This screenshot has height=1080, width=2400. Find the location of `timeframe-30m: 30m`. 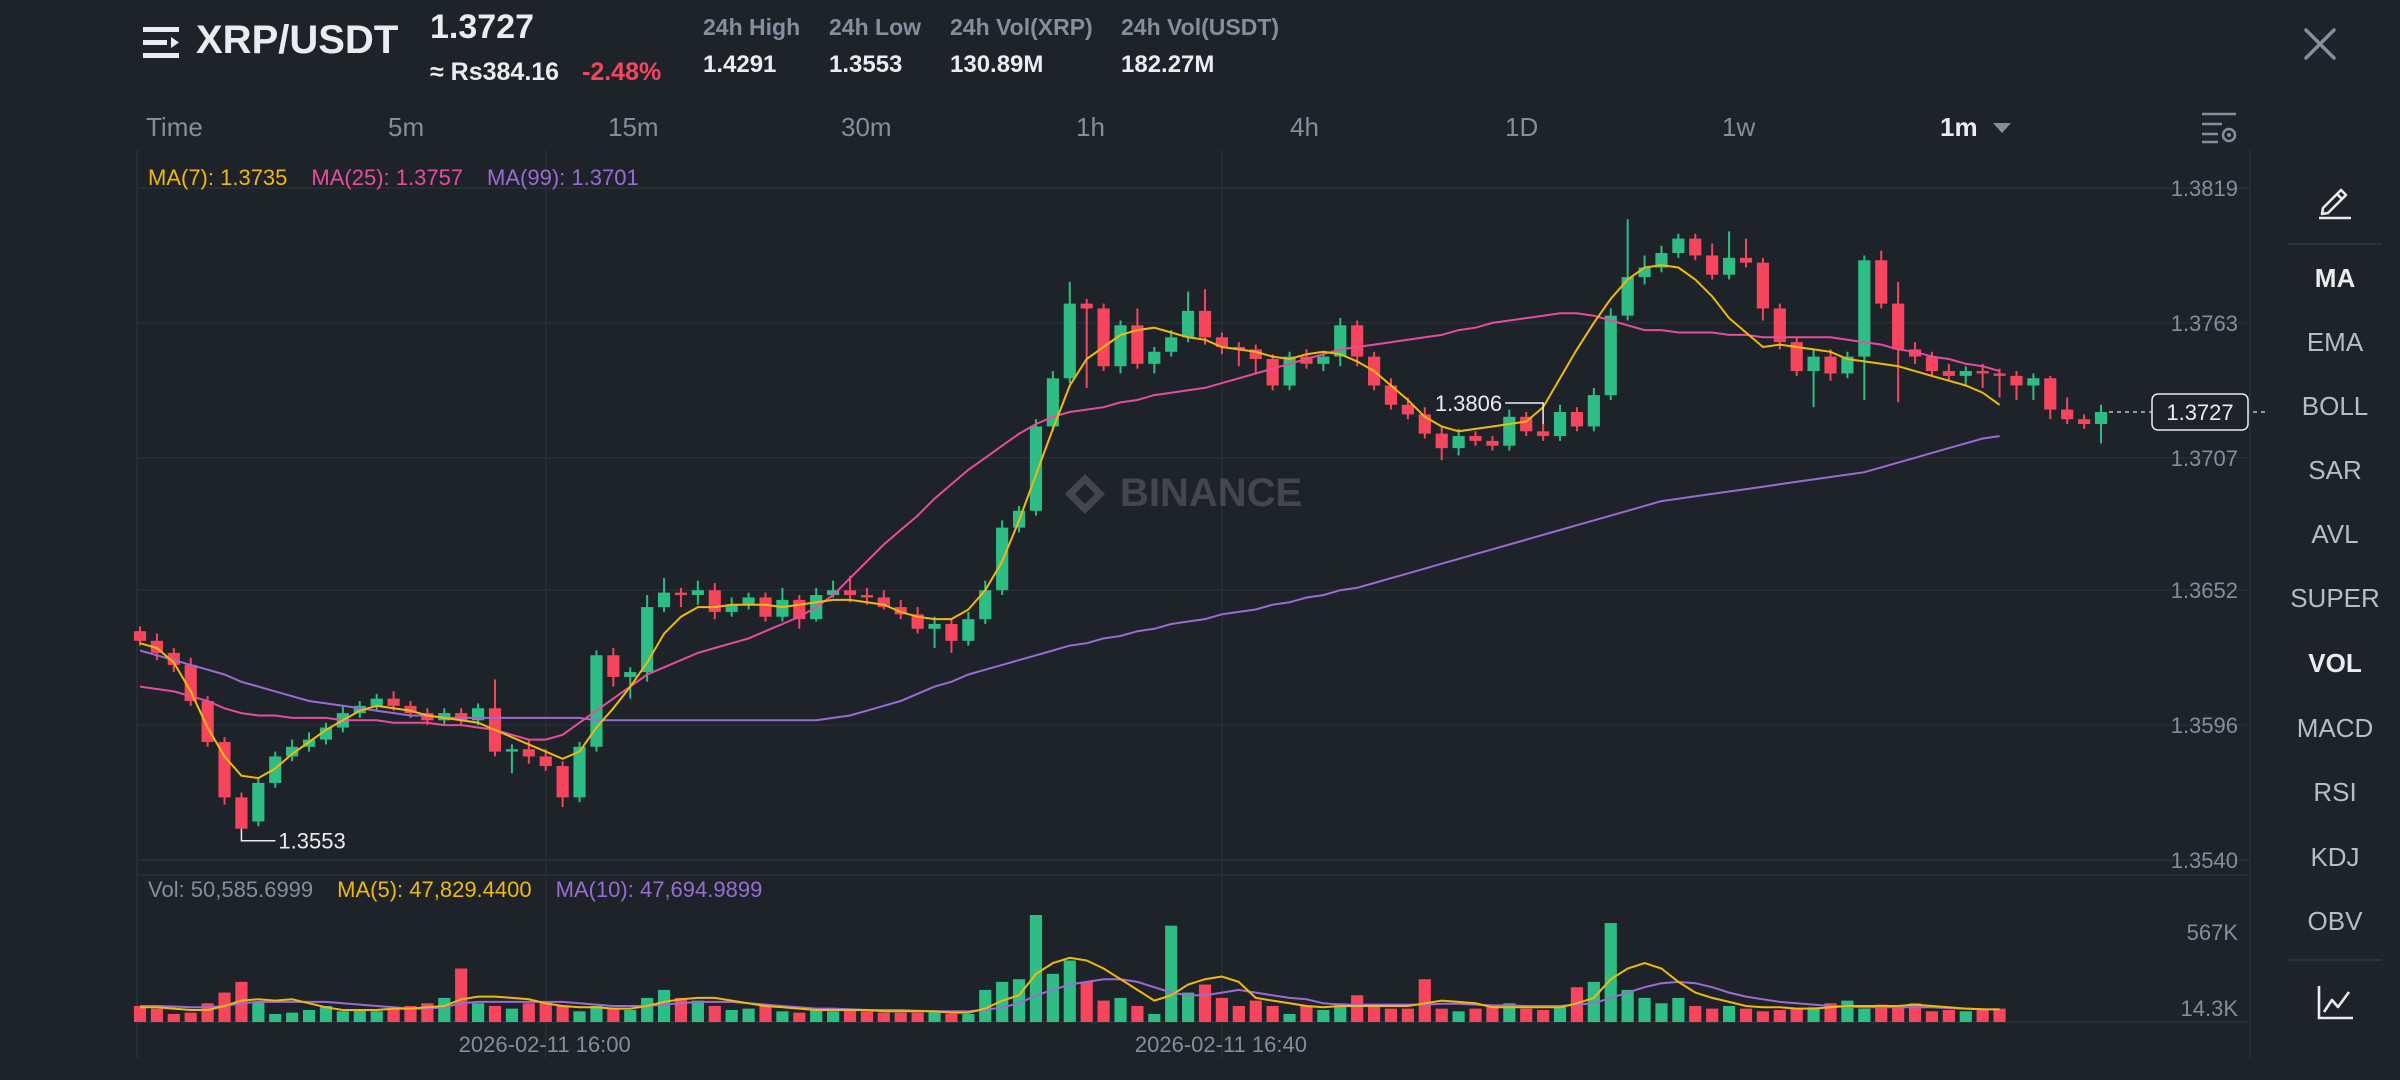

timeframe-30m: 30m is located at coordinates (866, 127).